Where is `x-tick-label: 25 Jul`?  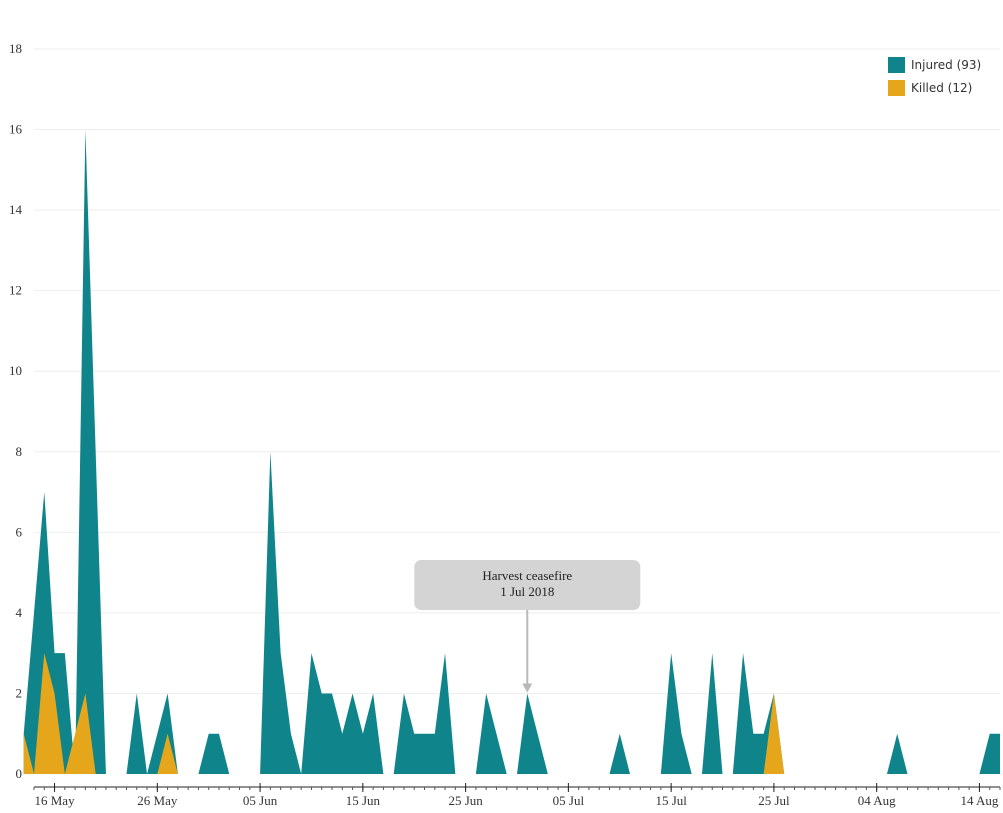 x-tick-label: 25 Jul is located at coordinates (774, 800).